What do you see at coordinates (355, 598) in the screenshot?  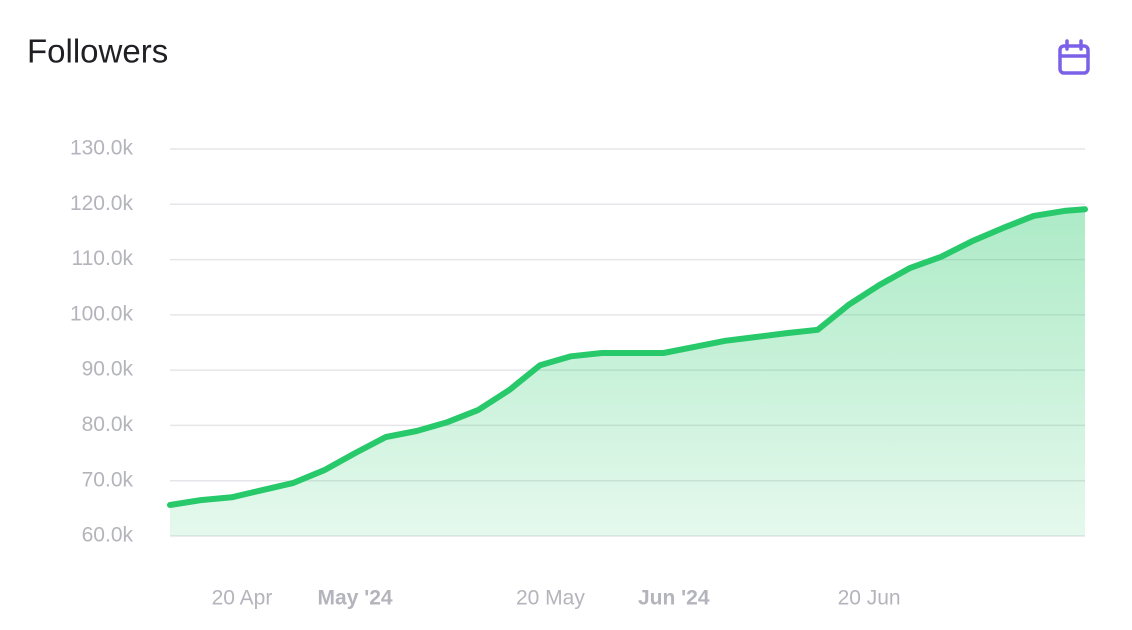 I see `x-tick-label: May '24` at bounding box center [355, 598].